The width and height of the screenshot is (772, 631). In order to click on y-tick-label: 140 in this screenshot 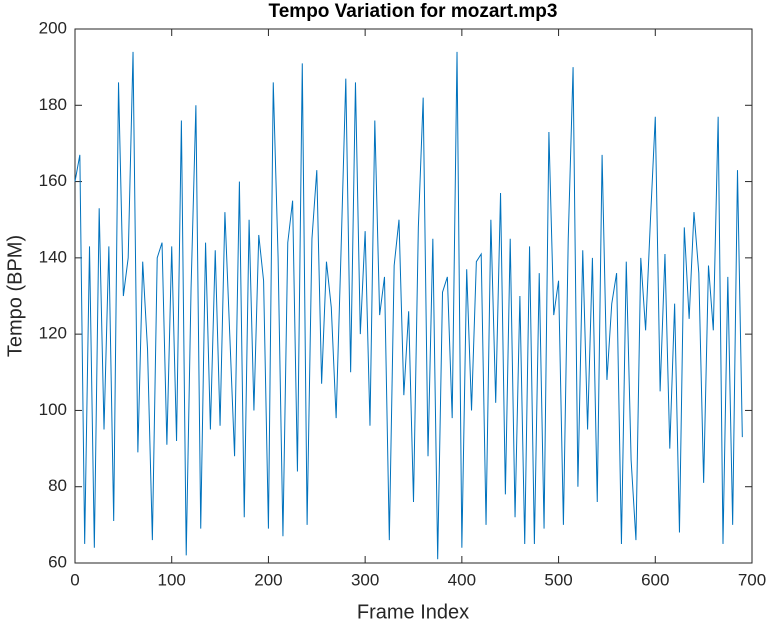, I will do `click(53, 256)`.